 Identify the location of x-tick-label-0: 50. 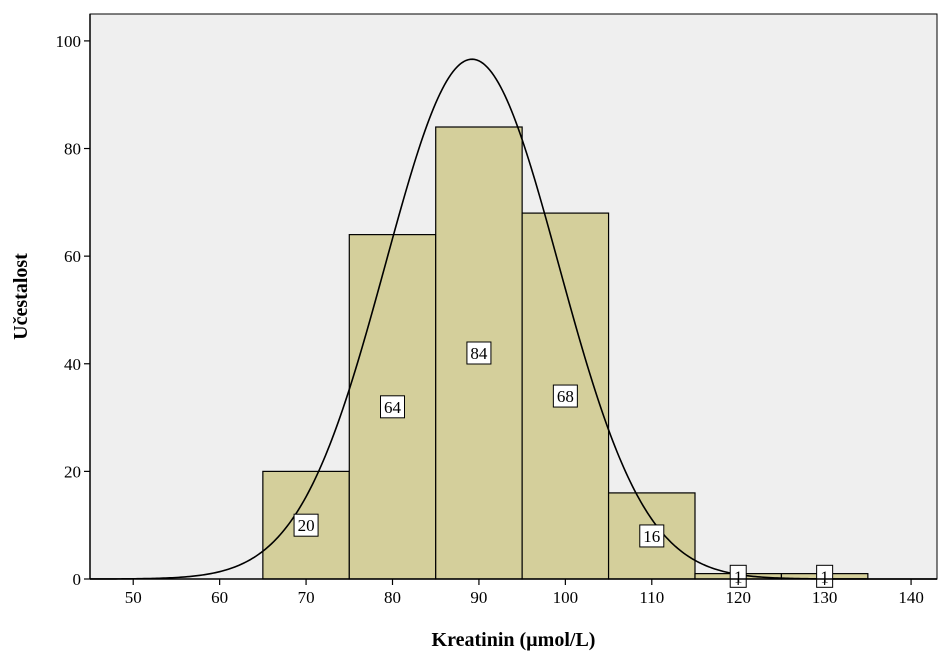
(133, 597).